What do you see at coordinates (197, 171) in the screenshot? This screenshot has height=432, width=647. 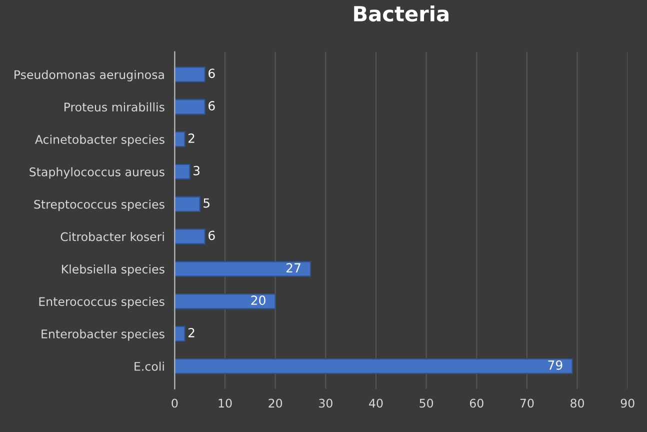 I see `data-label: 3` at bounding box center [197, 171].